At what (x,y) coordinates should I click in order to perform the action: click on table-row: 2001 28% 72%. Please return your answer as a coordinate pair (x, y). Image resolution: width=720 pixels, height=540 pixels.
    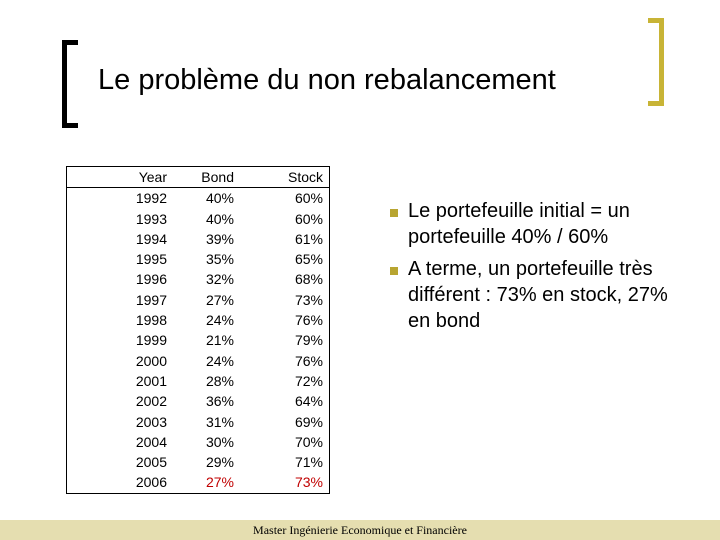
    Looking at the image, I should click on (198, 381).